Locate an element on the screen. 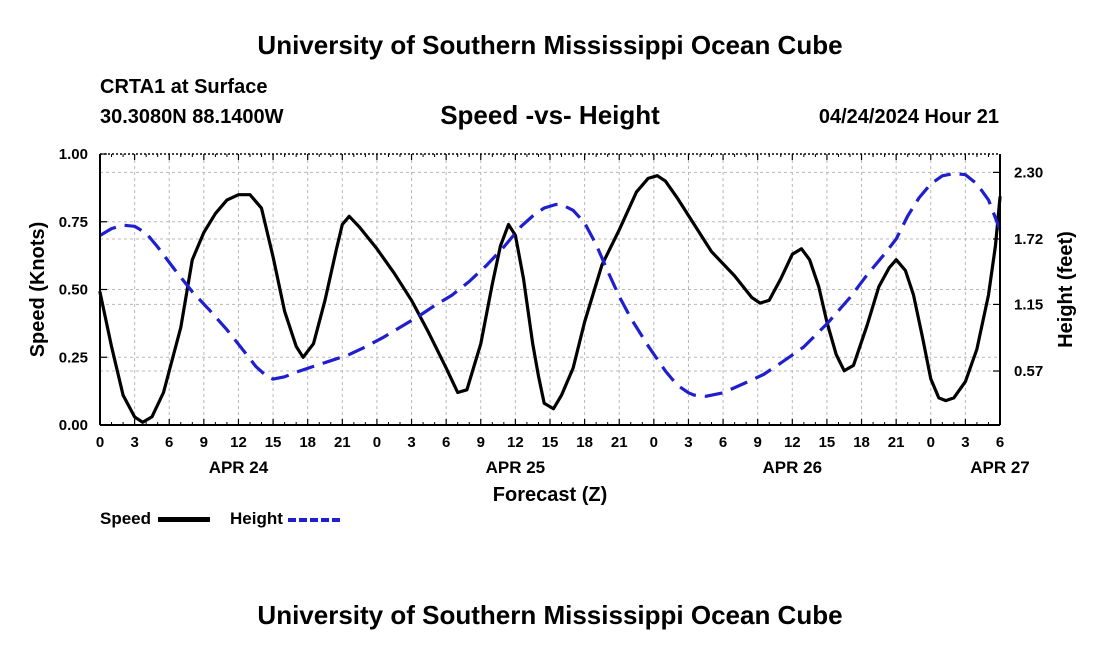 This screenshot has width=1100, height=650. date-label: APR 27 is located at coordinates (1000, 467).